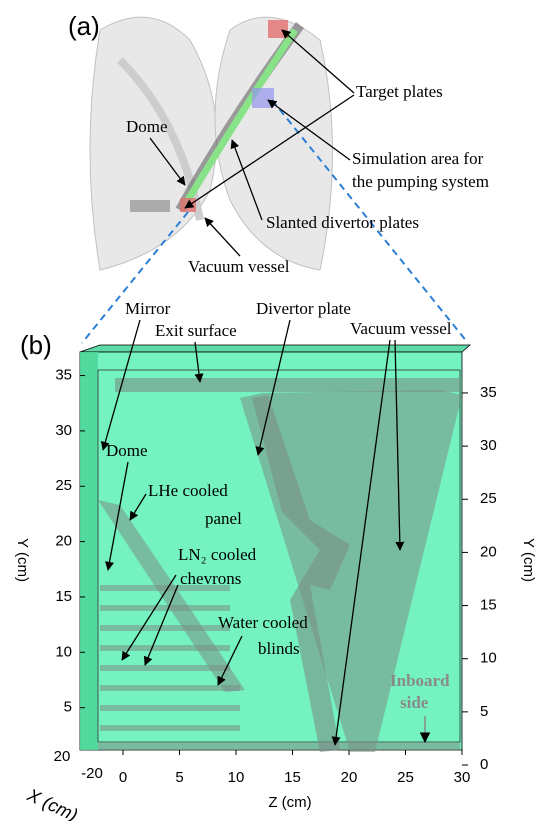  I want to click on y2-tick-label: 20, so click(488, 551).